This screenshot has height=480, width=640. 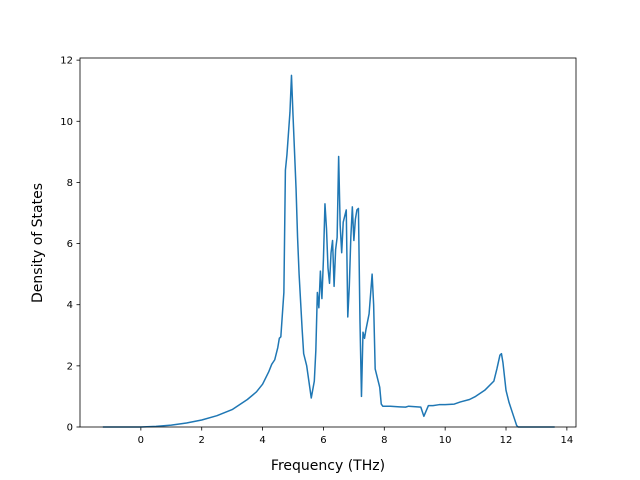 I want to click on y-tick-label: 8, so click(x=70, y=183).